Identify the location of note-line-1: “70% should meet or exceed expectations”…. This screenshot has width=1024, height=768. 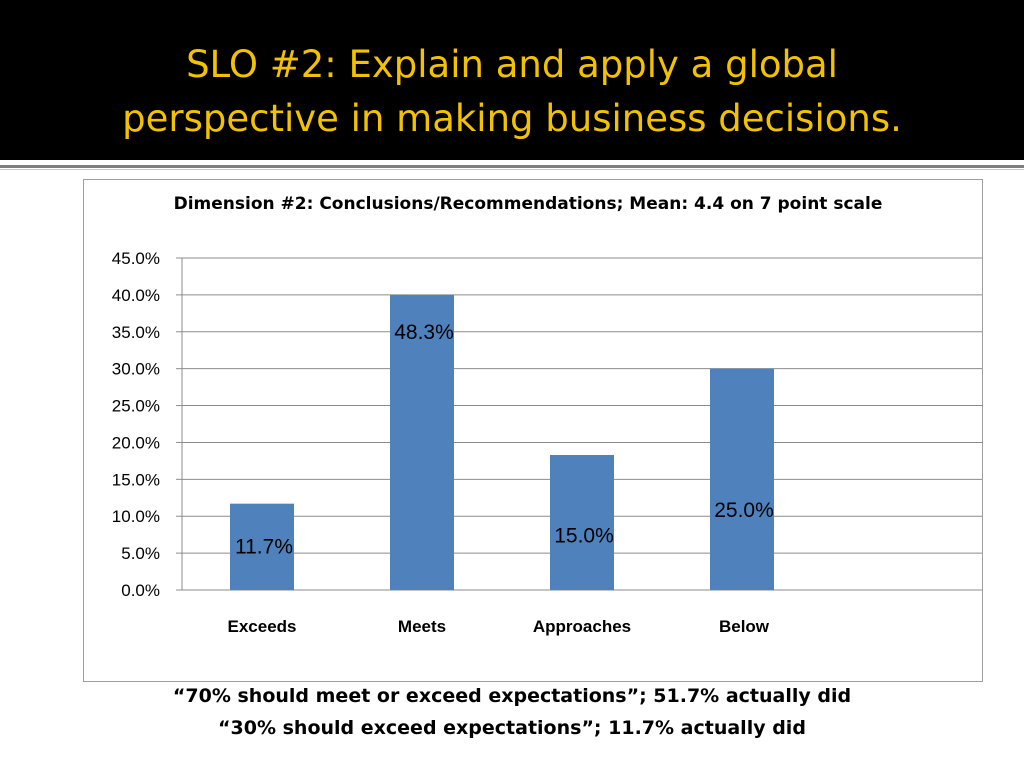
(512, 696).